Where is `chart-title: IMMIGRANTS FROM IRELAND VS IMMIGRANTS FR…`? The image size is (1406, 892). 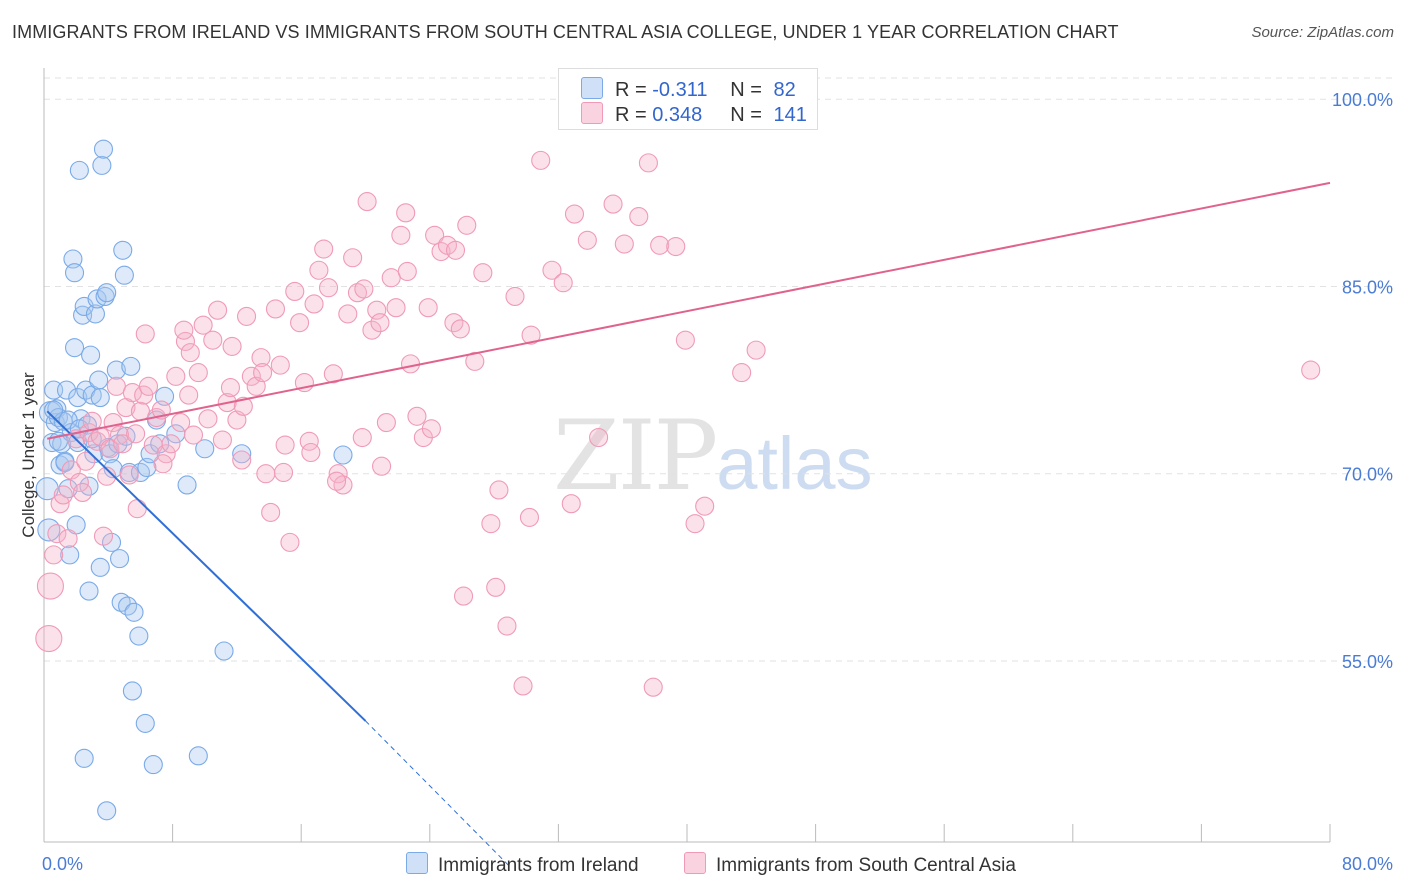 chart-title: IMMIGRANTS FROM IRELAND VS IMMIGRANTS FR… is located at coordinates (565, 32).